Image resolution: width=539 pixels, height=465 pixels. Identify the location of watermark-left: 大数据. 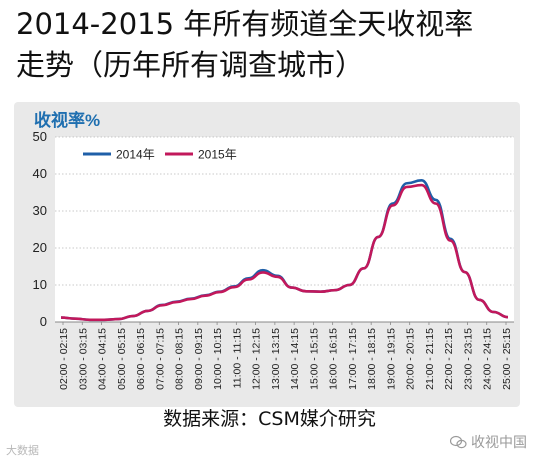
(22, 450).